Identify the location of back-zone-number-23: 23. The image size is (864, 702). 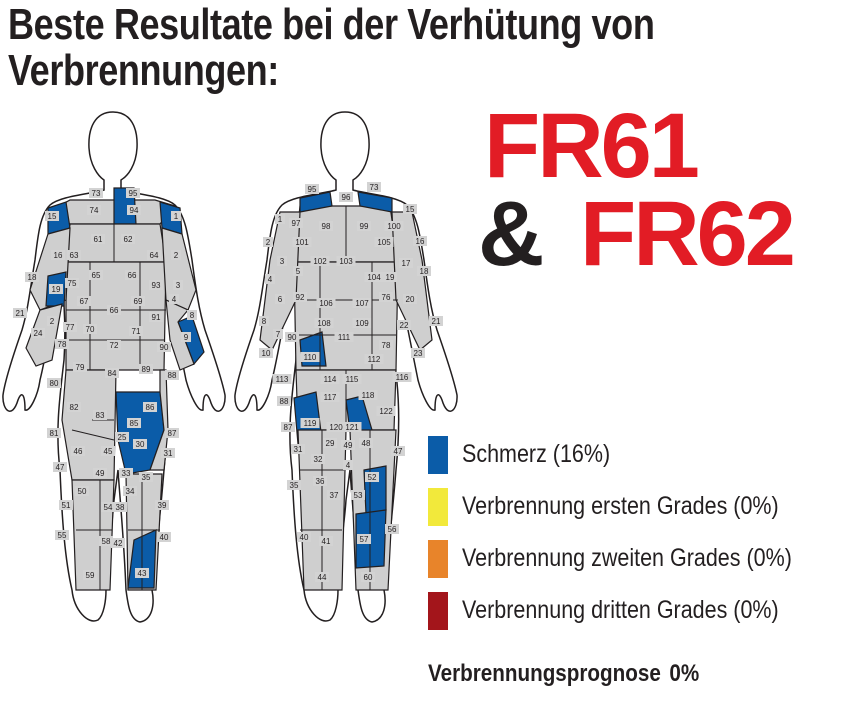
(418, 353).